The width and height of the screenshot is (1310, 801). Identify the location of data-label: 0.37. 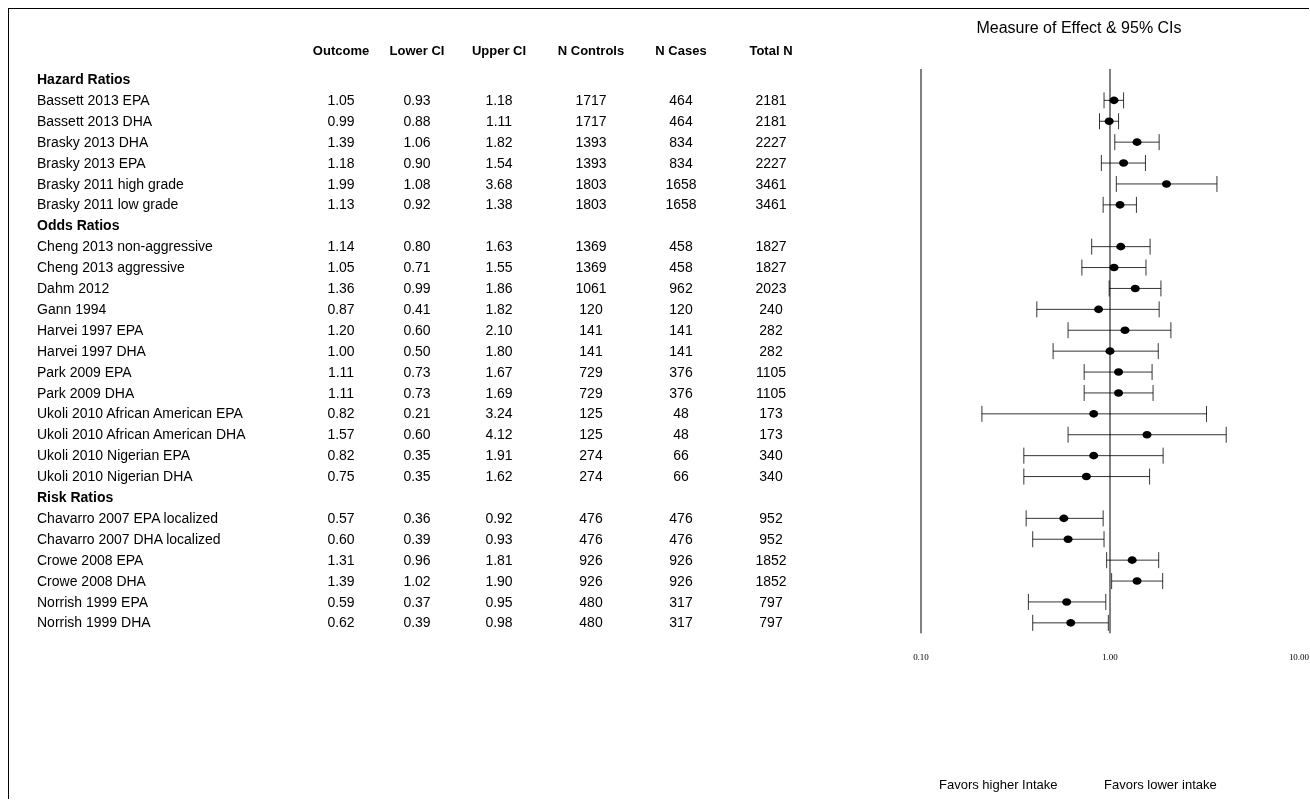
(417, 601).